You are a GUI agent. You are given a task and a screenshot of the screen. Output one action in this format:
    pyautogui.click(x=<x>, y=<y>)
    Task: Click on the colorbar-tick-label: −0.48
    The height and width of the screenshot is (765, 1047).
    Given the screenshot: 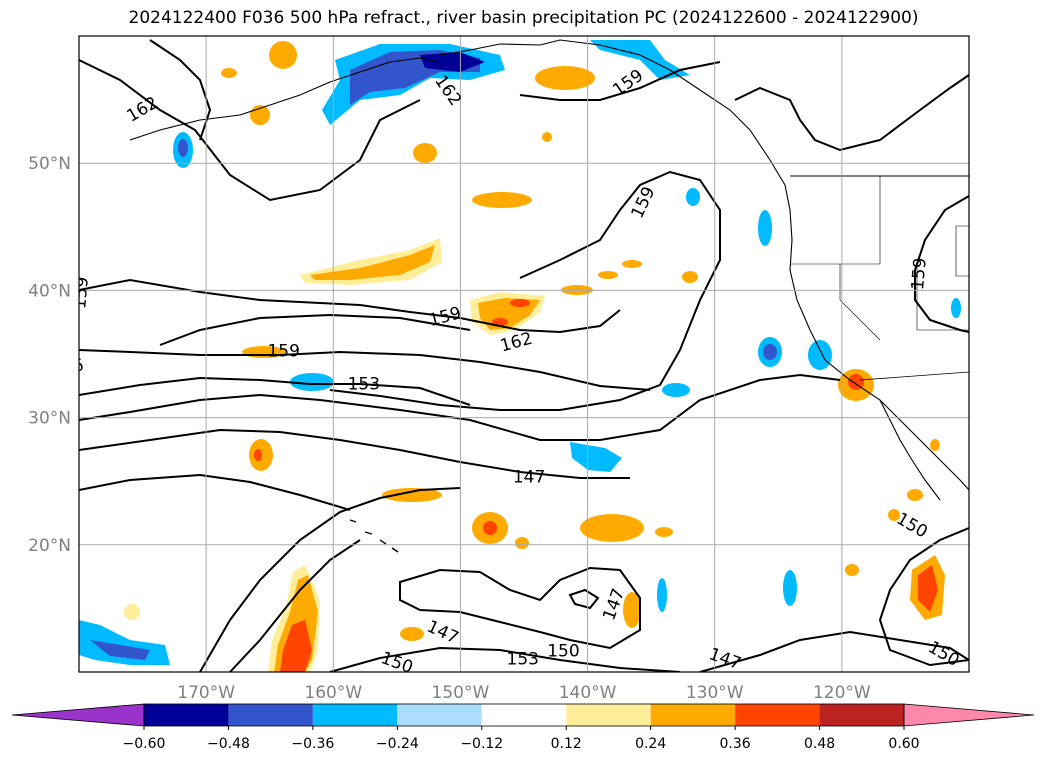 What is the action you would take?
    pyautogui.click(x=228, y=744)
    